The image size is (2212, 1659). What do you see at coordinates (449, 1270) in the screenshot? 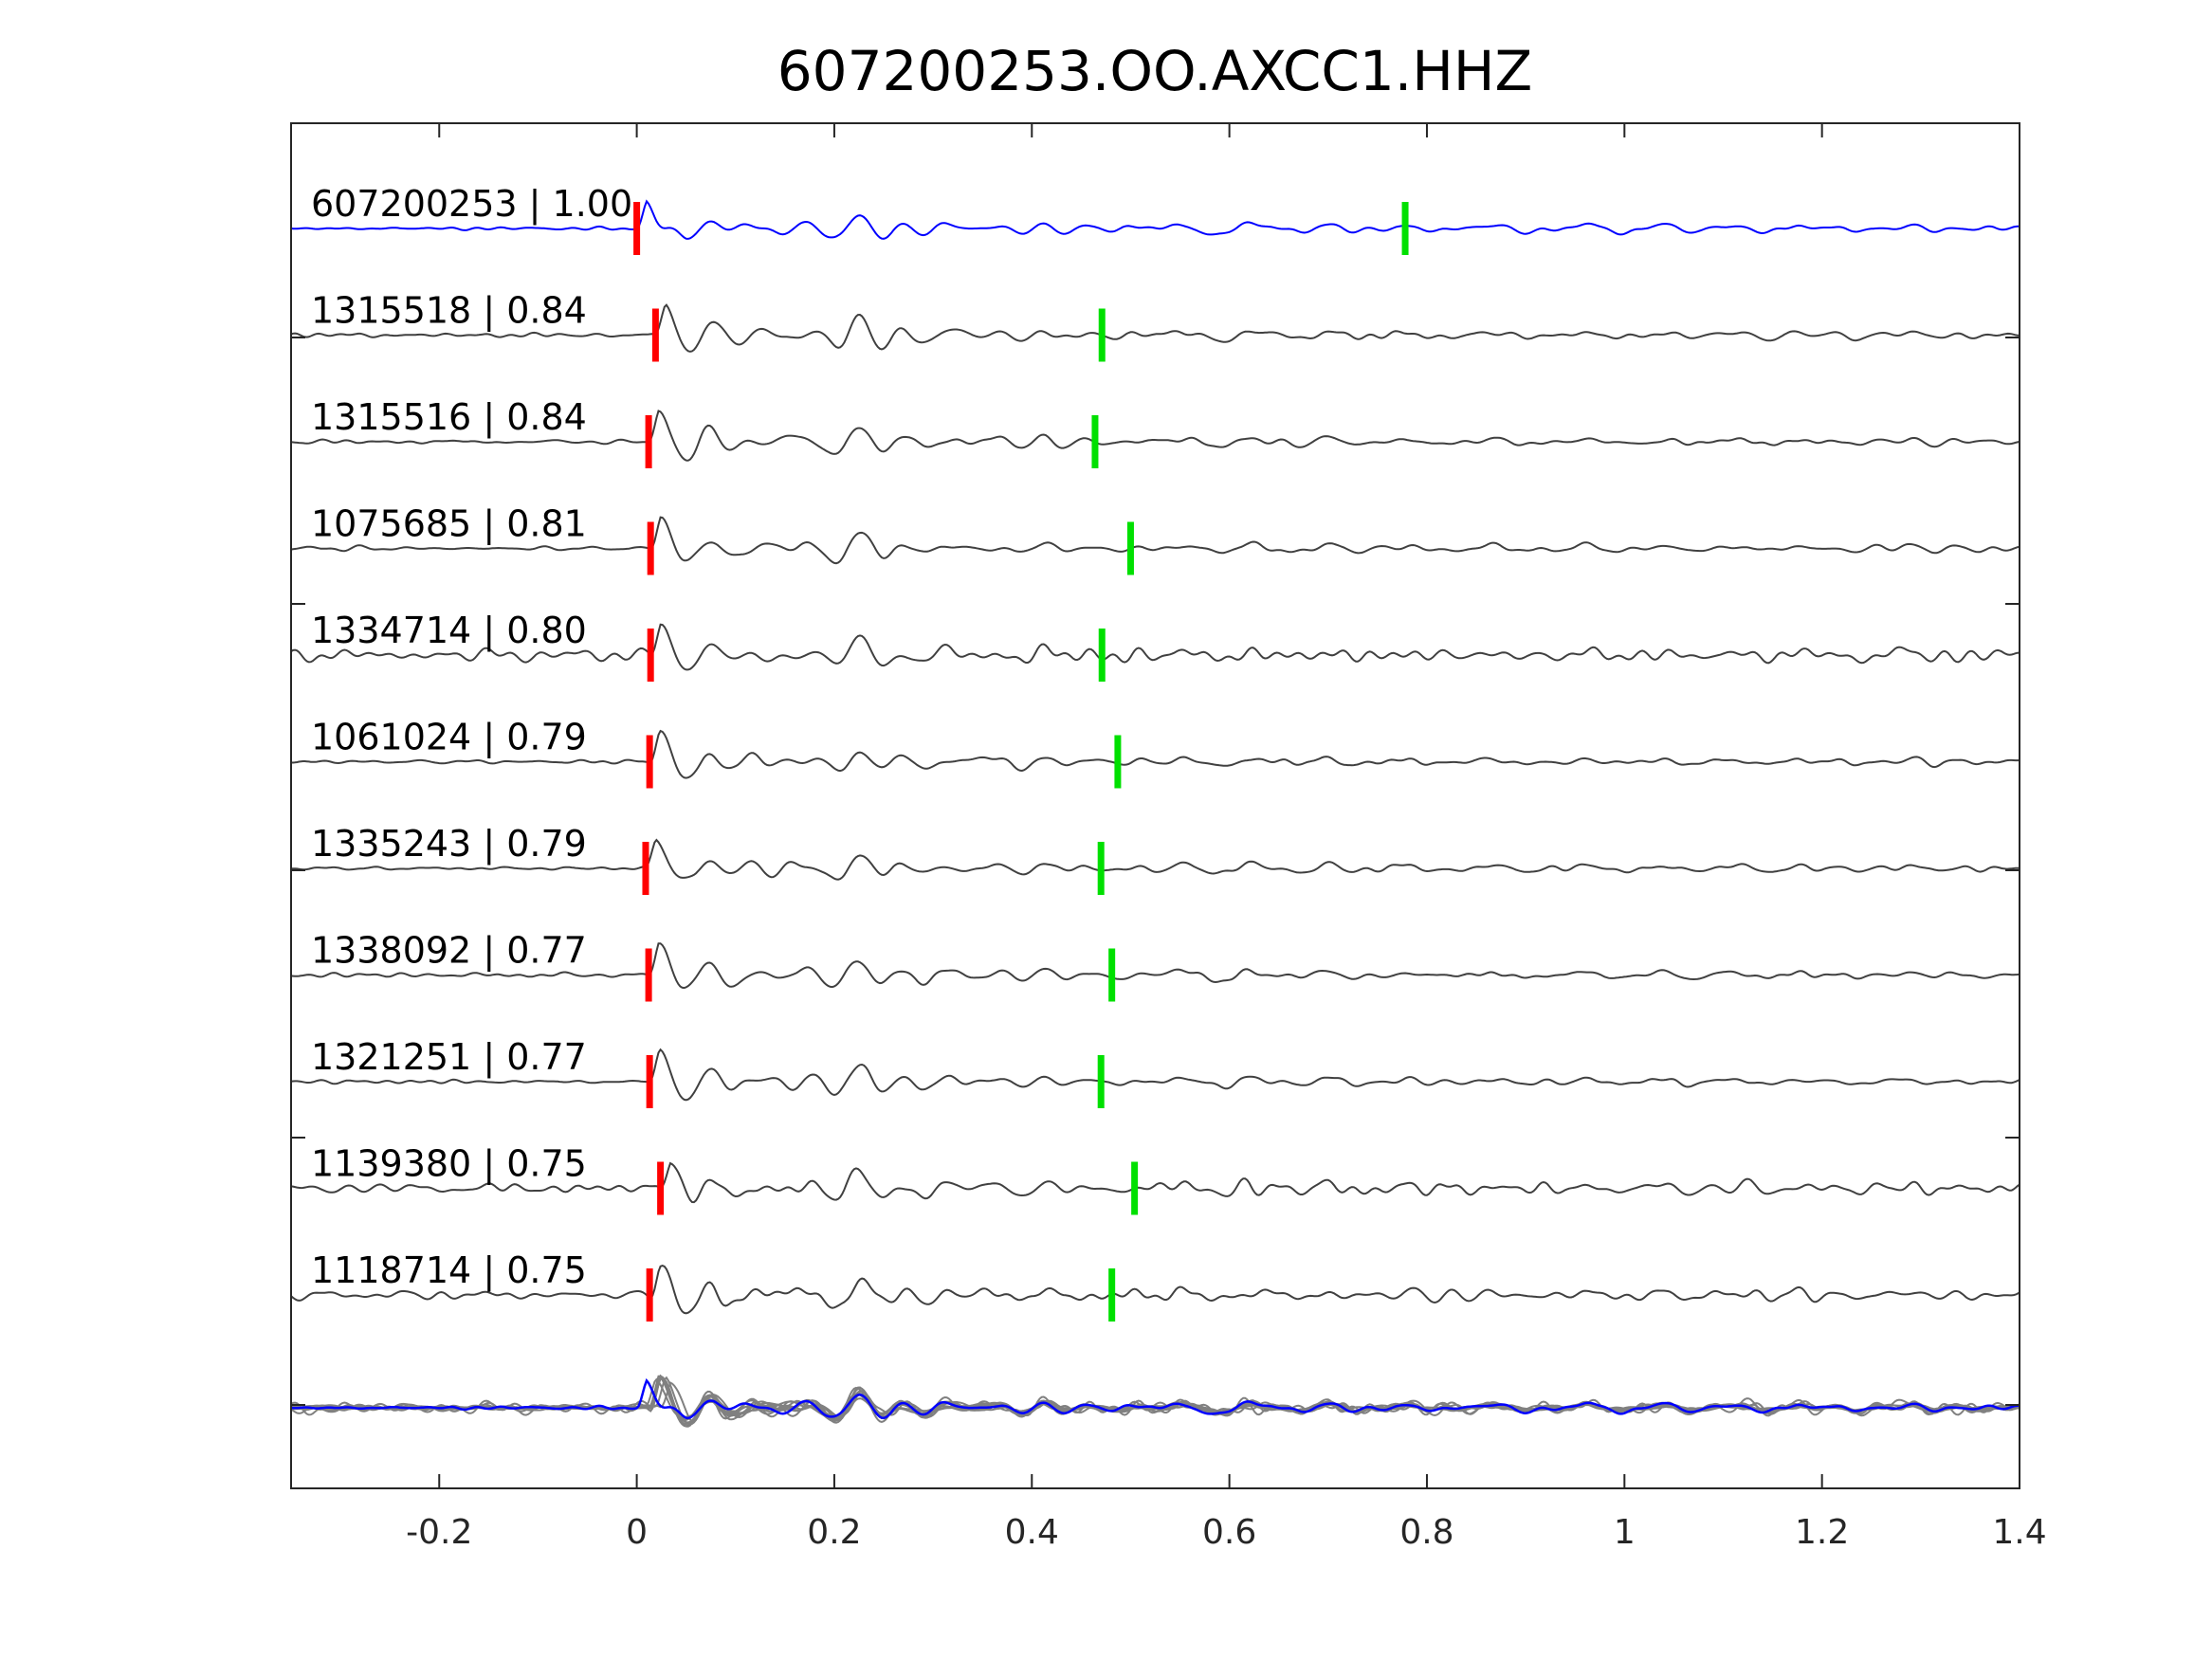
I see `trace-label: 1118714 | 0.75` at bounding box center [449, 1270].